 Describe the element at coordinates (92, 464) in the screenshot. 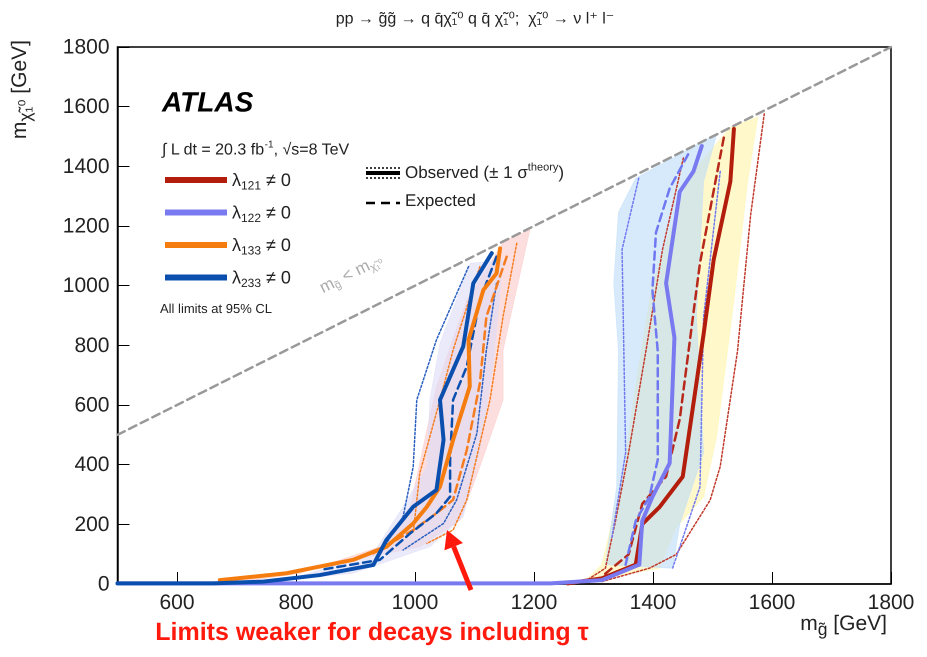

I see `y-tick-label: 400` at that location.